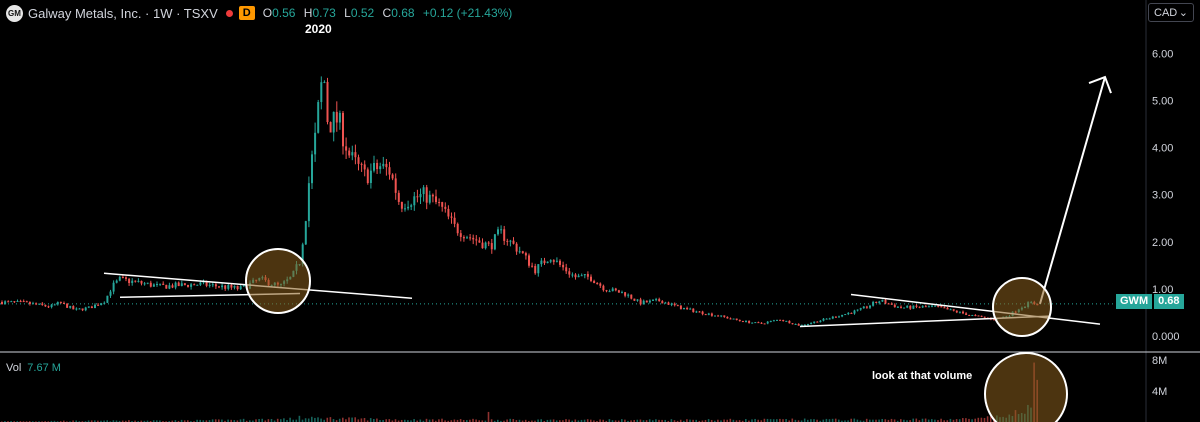 This screenshot has width=1200, height=422. What do you see at coordinates (246, 13) in the screenshot?
I see `delayed-badge: D` at bounding box center [246, 13].